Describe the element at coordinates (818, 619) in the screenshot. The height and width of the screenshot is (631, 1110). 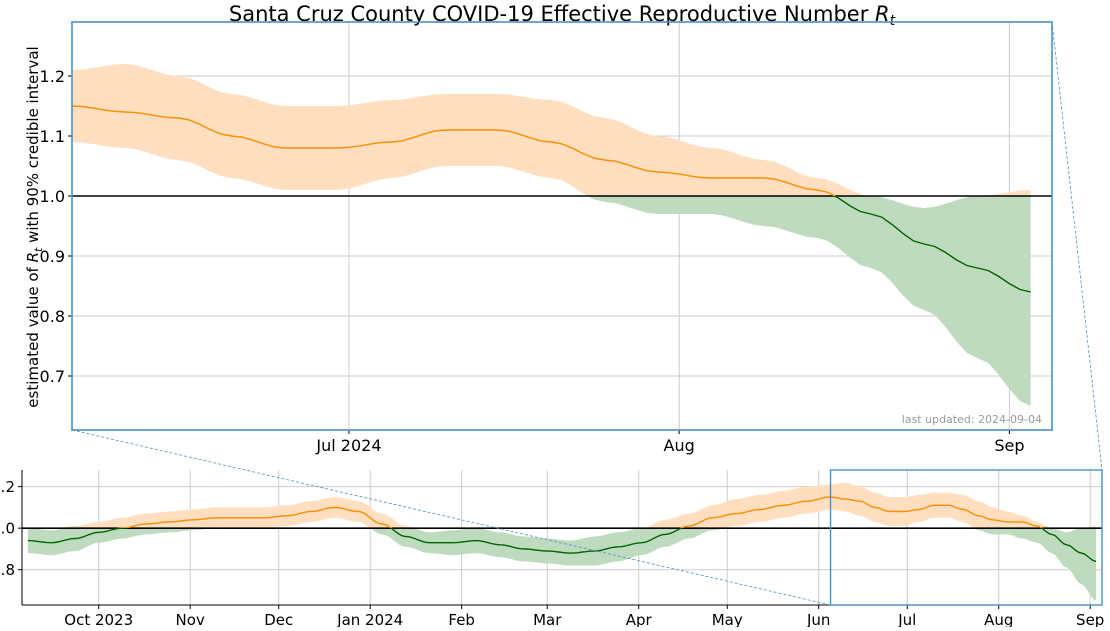
I see `overview-xtick-label-8: Jun` at that location.